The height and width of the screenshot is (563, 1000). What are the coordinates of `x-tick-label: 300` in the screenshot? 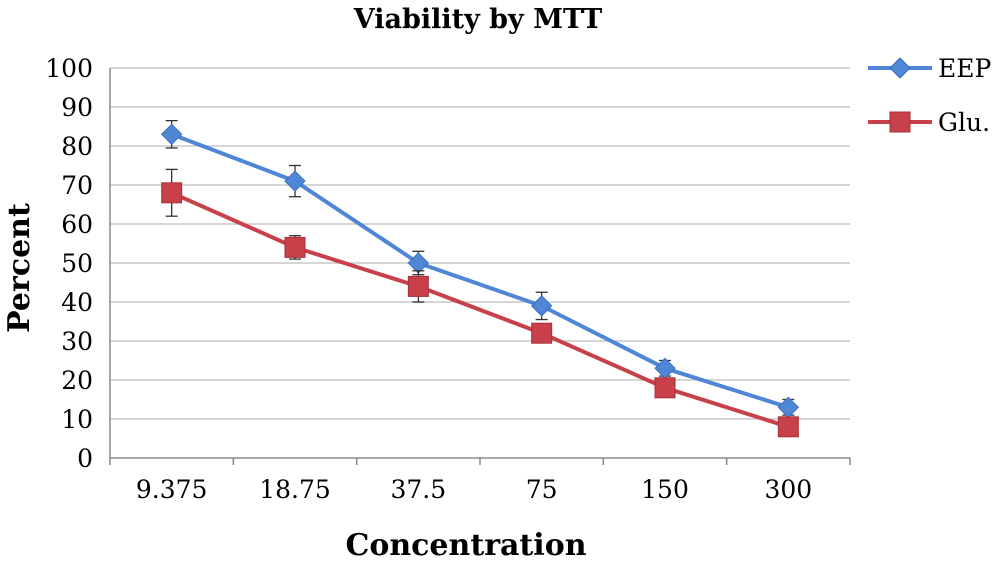 It's located at (788, 489).